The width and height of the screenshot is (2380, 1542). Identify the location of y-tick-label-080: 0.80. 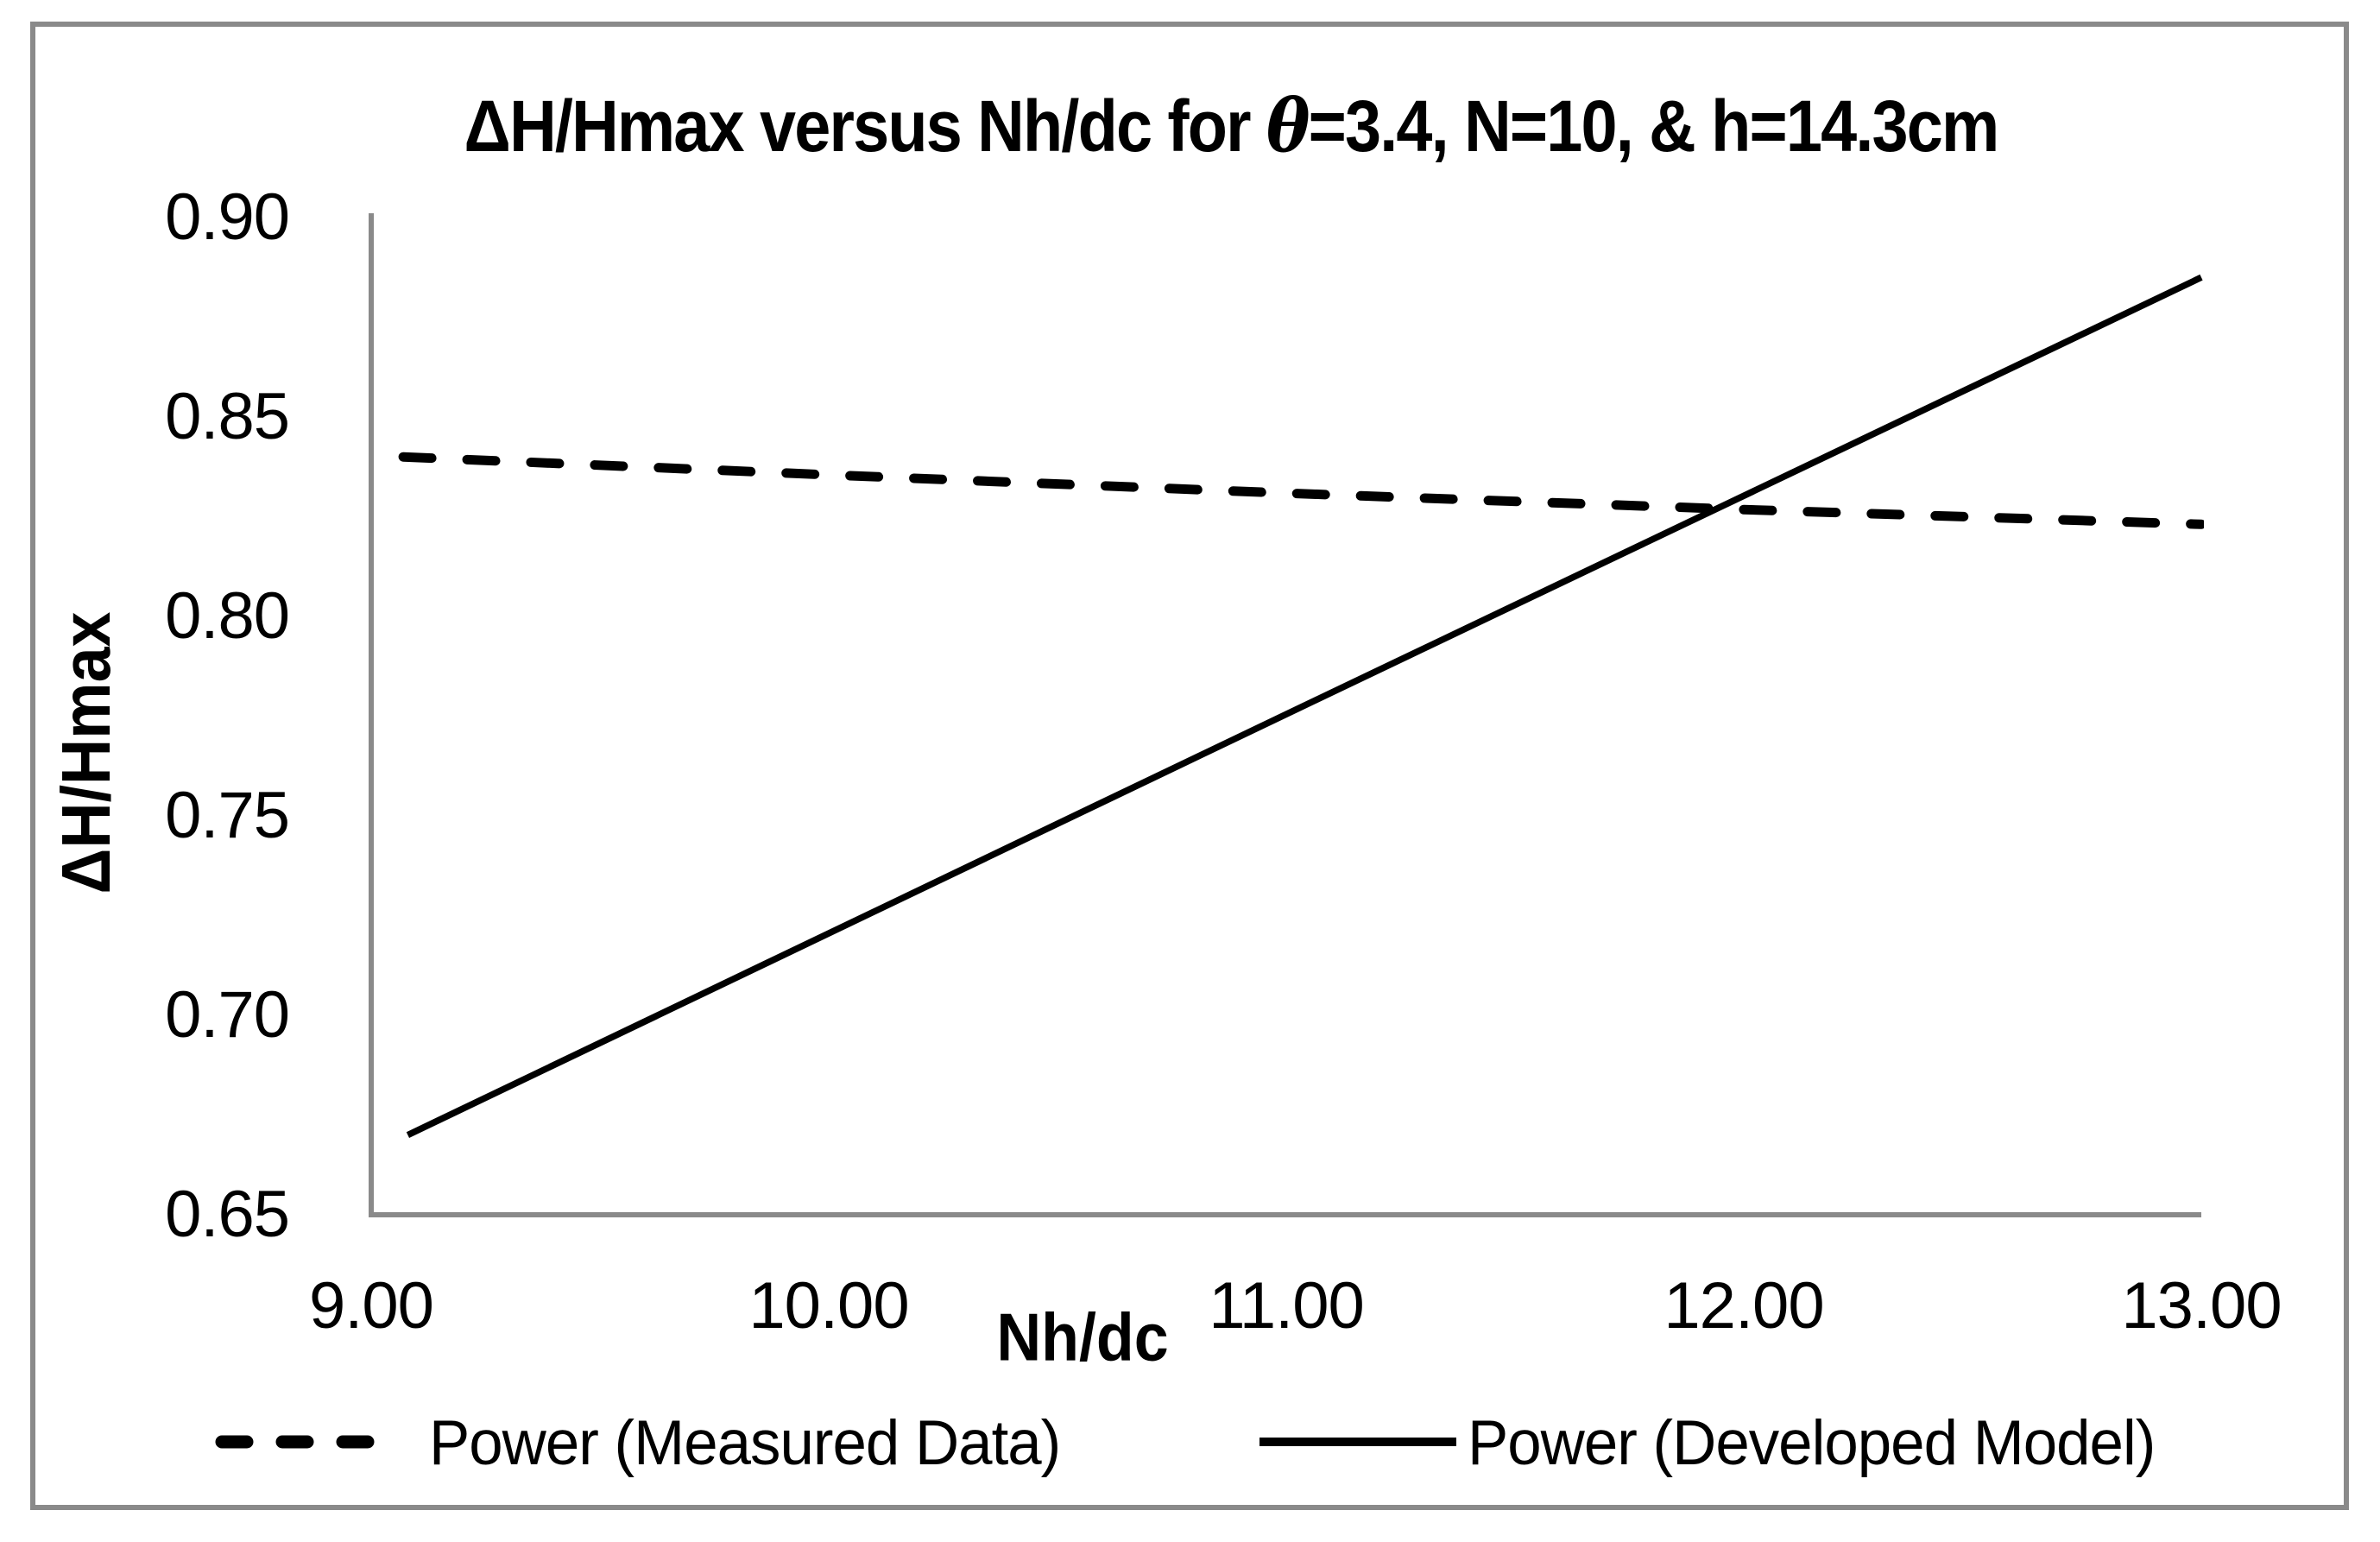
(228, 616).